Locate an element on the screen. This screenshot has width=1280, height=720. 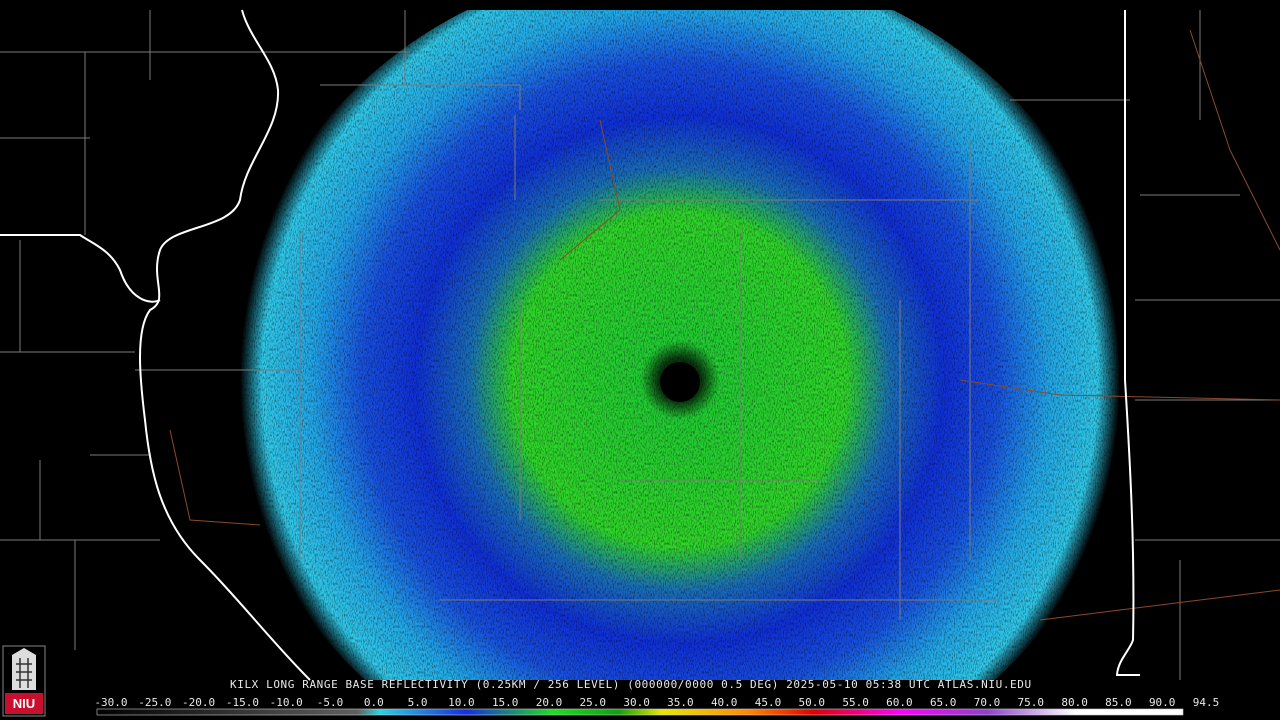
colorbar-frame is located at coordinates (640, 712).